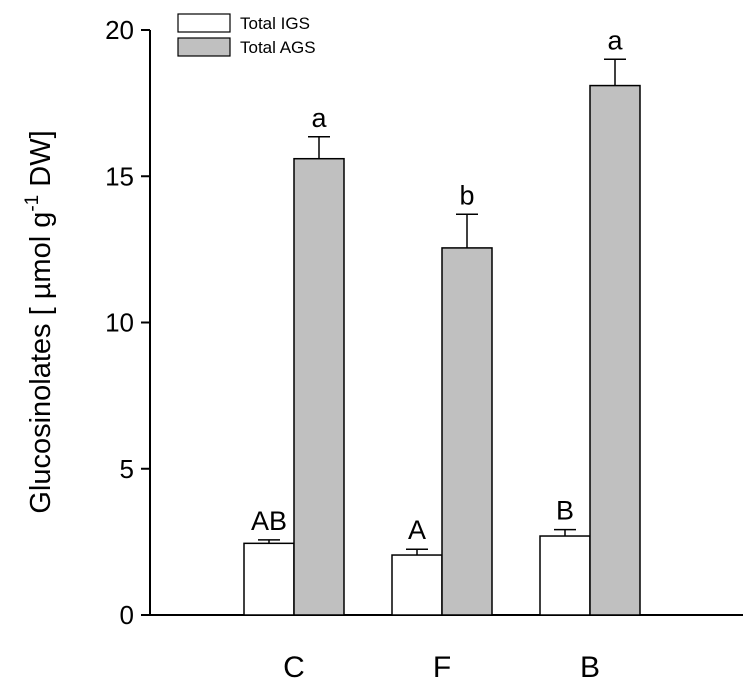 This screenshot has width=750, height=692. Describe the element at coordinates (119, 176) in the screenshot. I see `y-tick-label: 15` at that location.